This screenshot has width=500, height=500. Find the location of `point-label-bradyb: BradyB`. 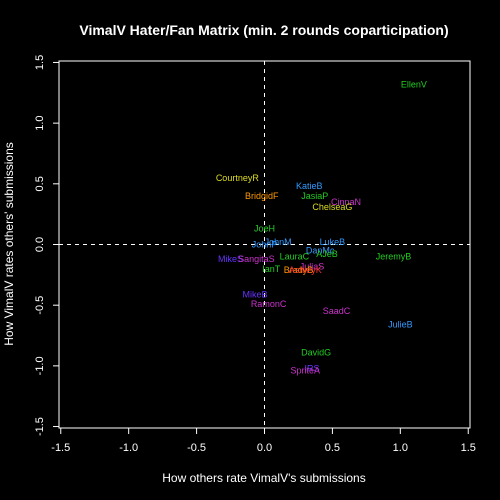

point-label-bradyb: BradyB is located at coordinates (299, 270).